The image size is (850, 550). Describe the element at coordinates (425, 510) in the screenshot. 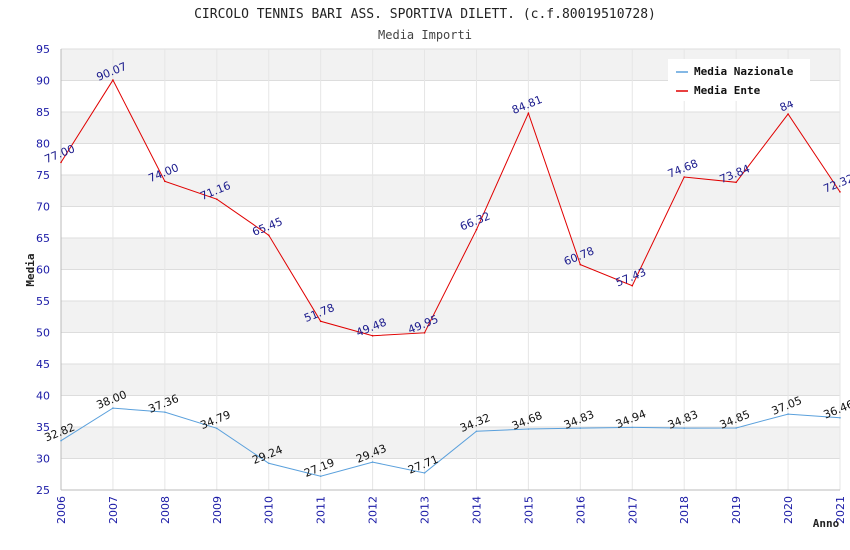

I see `x-tick-label: 2013` at that location.